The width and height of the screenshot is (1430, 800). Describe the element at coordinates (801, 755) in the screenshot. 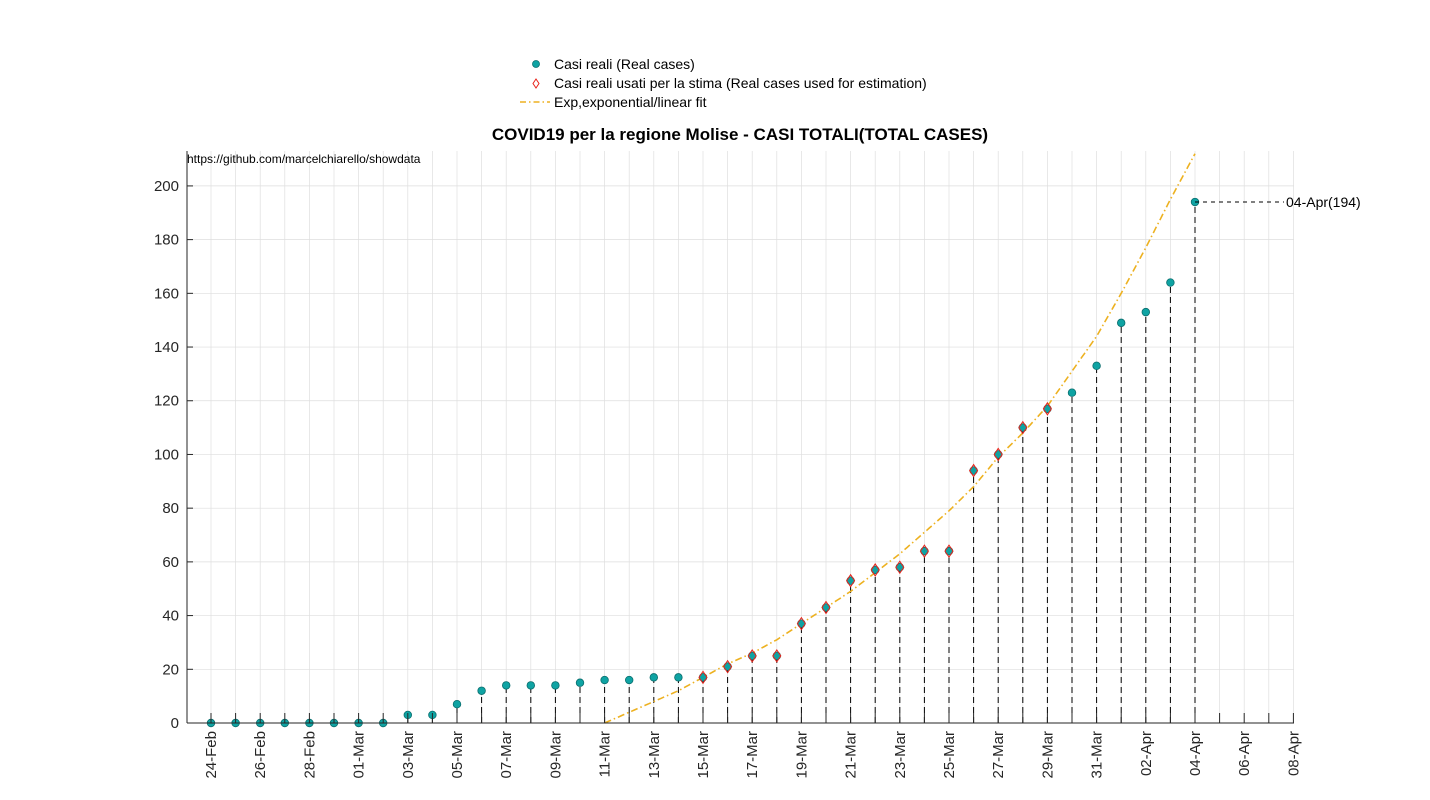

I see `x-tick-label: 19-Mar` at that location.